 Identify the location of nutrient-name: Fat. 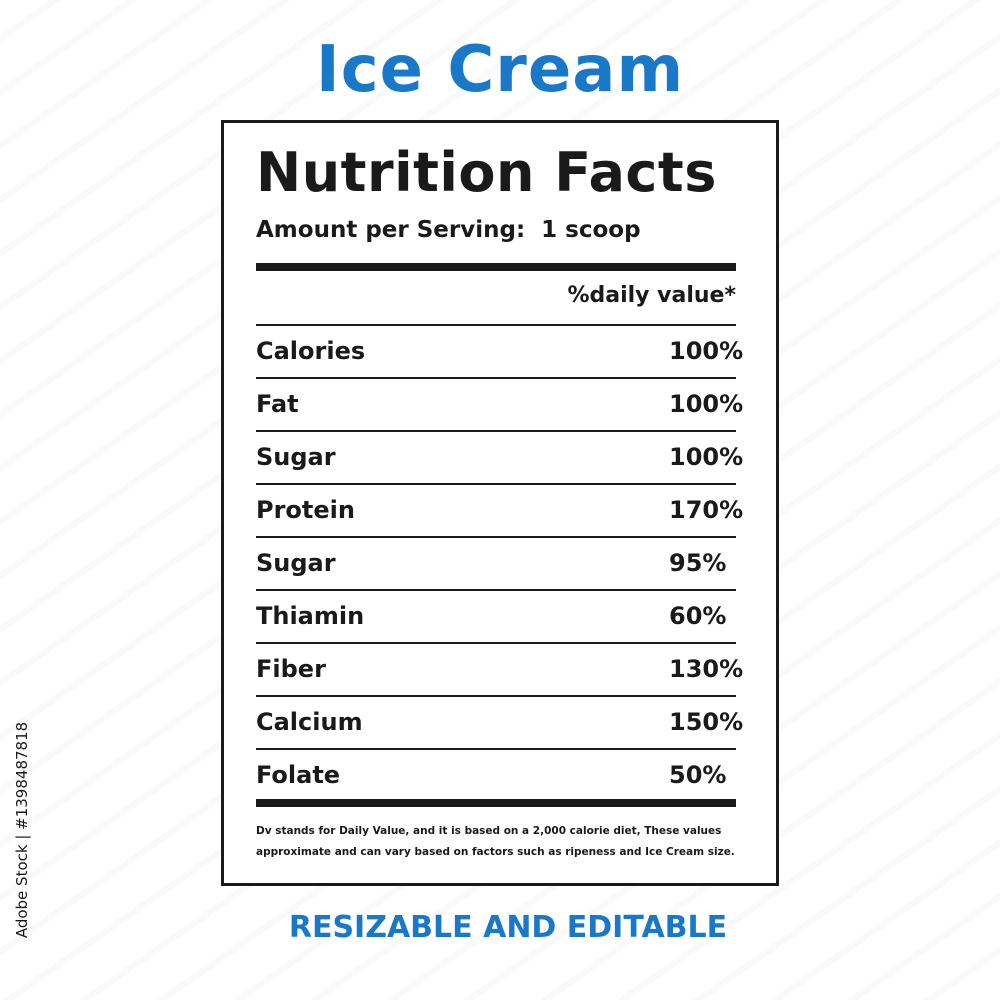
(277, 404).